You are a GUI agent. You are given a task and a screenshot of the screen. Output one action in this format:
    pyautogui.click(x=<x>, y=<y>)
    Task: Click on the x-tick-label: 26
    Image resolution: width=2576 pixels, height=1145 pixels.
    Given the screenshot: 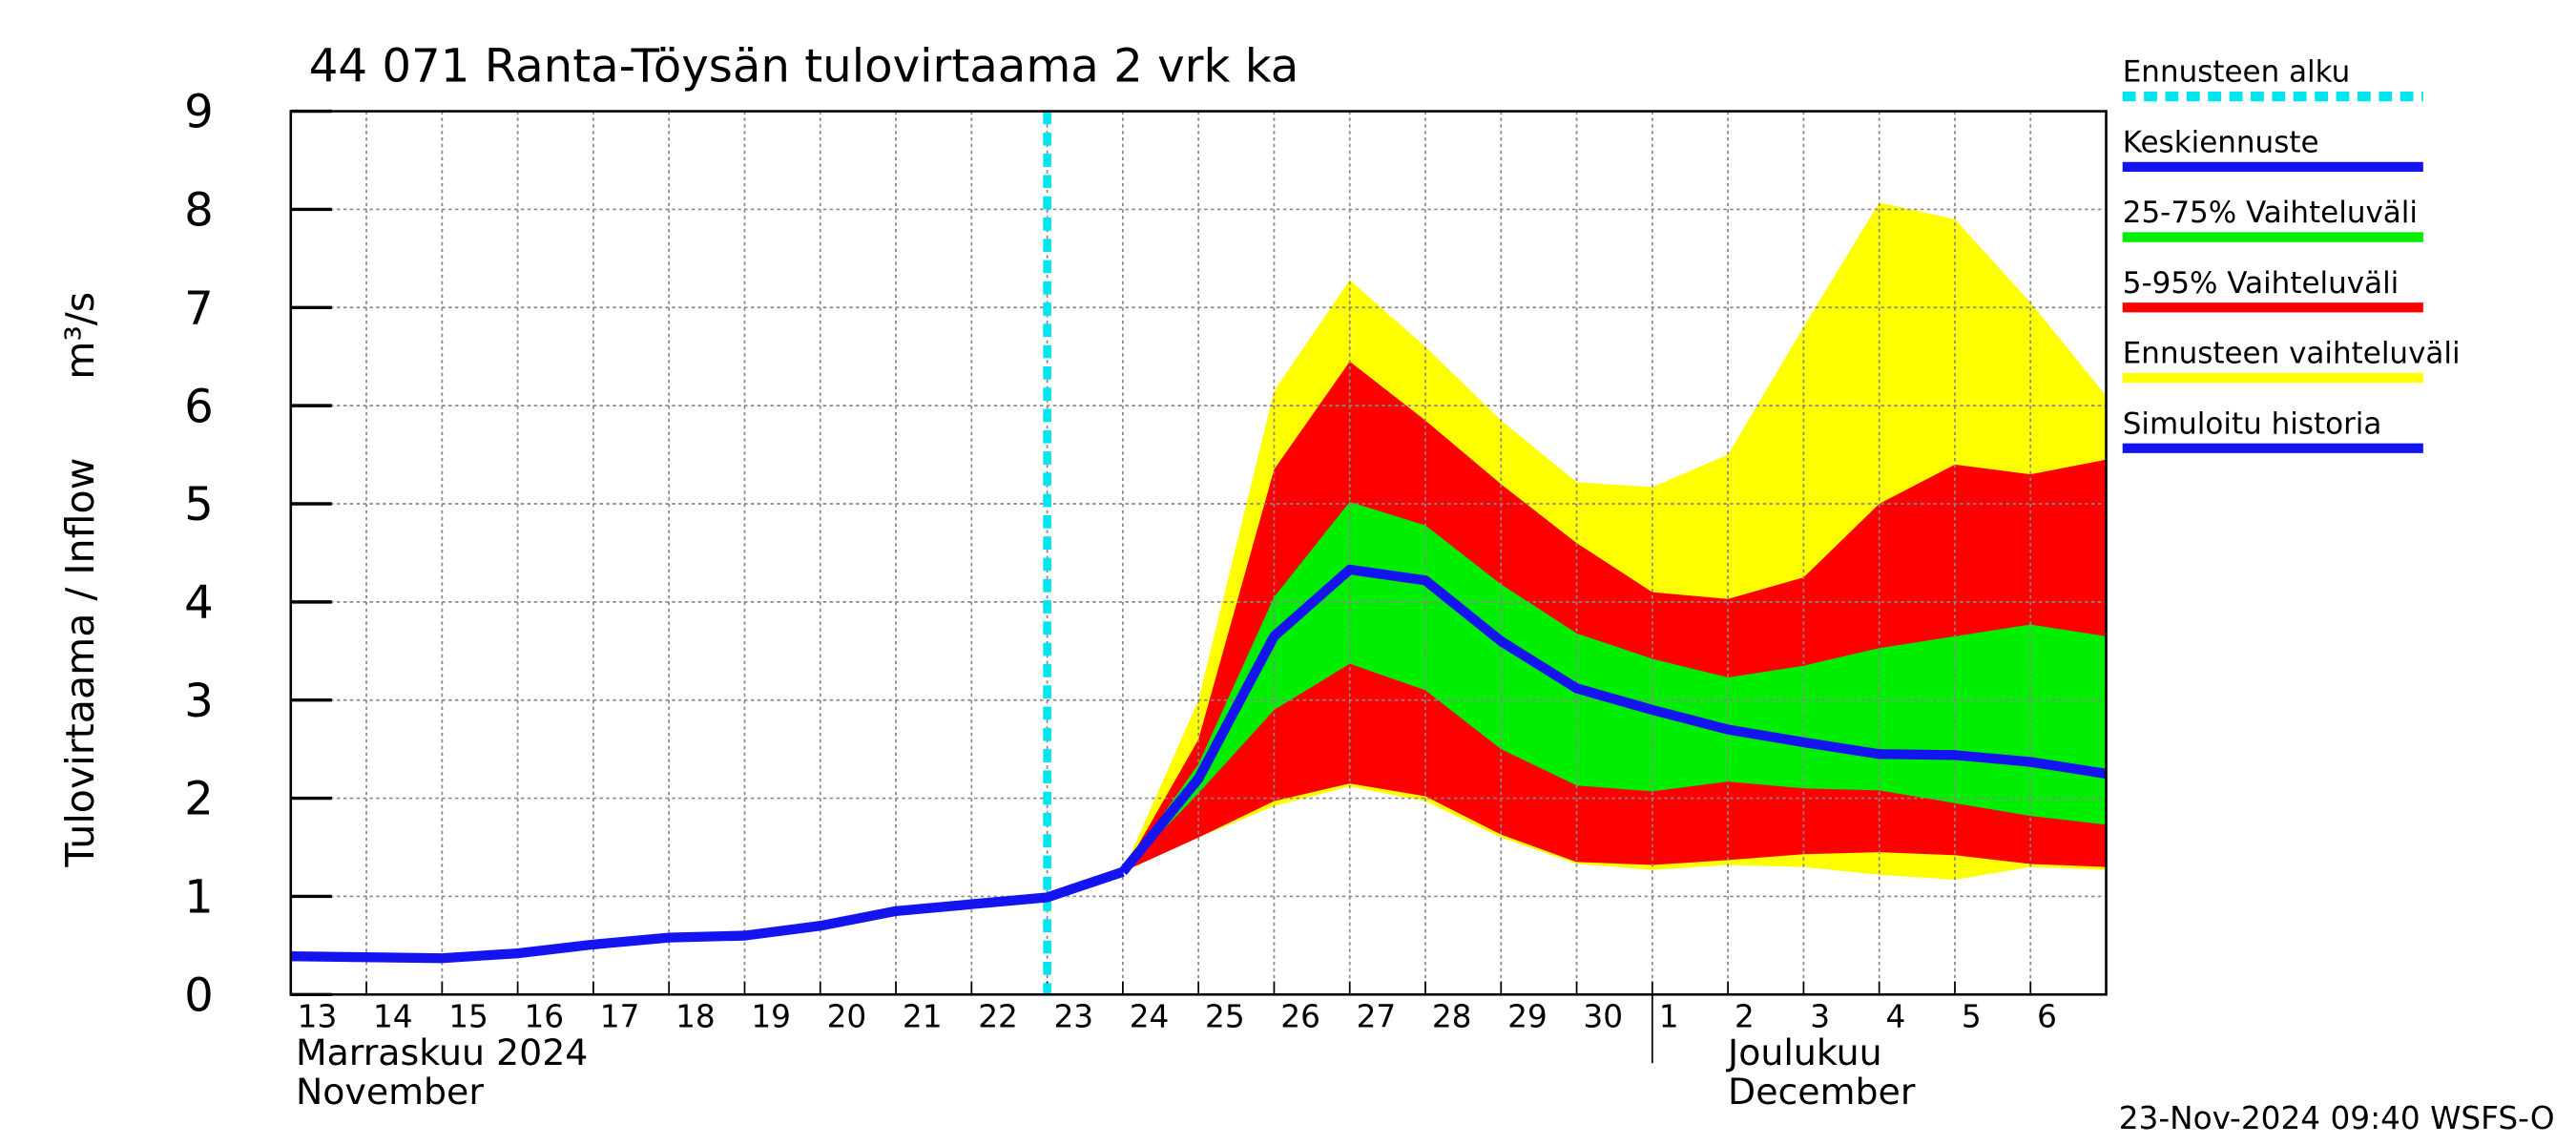 What is the action you would take?
    pyautogui.click(x=1300, y=1017)
    